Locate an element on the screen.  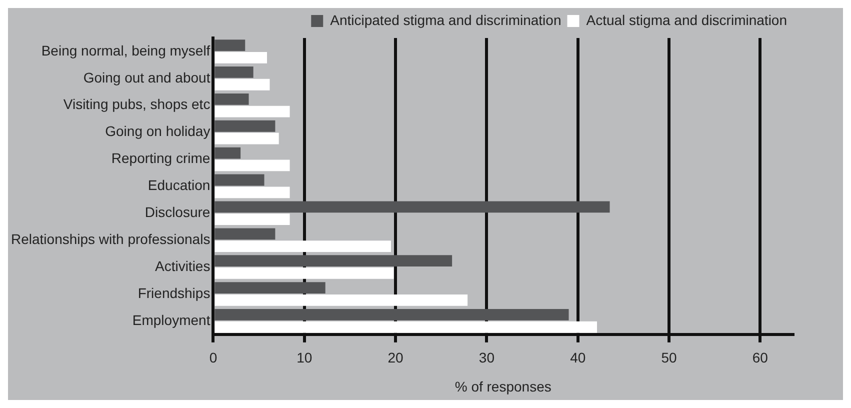
y-tick-label: Being normal, being myself is located at coordinates (125, 50).